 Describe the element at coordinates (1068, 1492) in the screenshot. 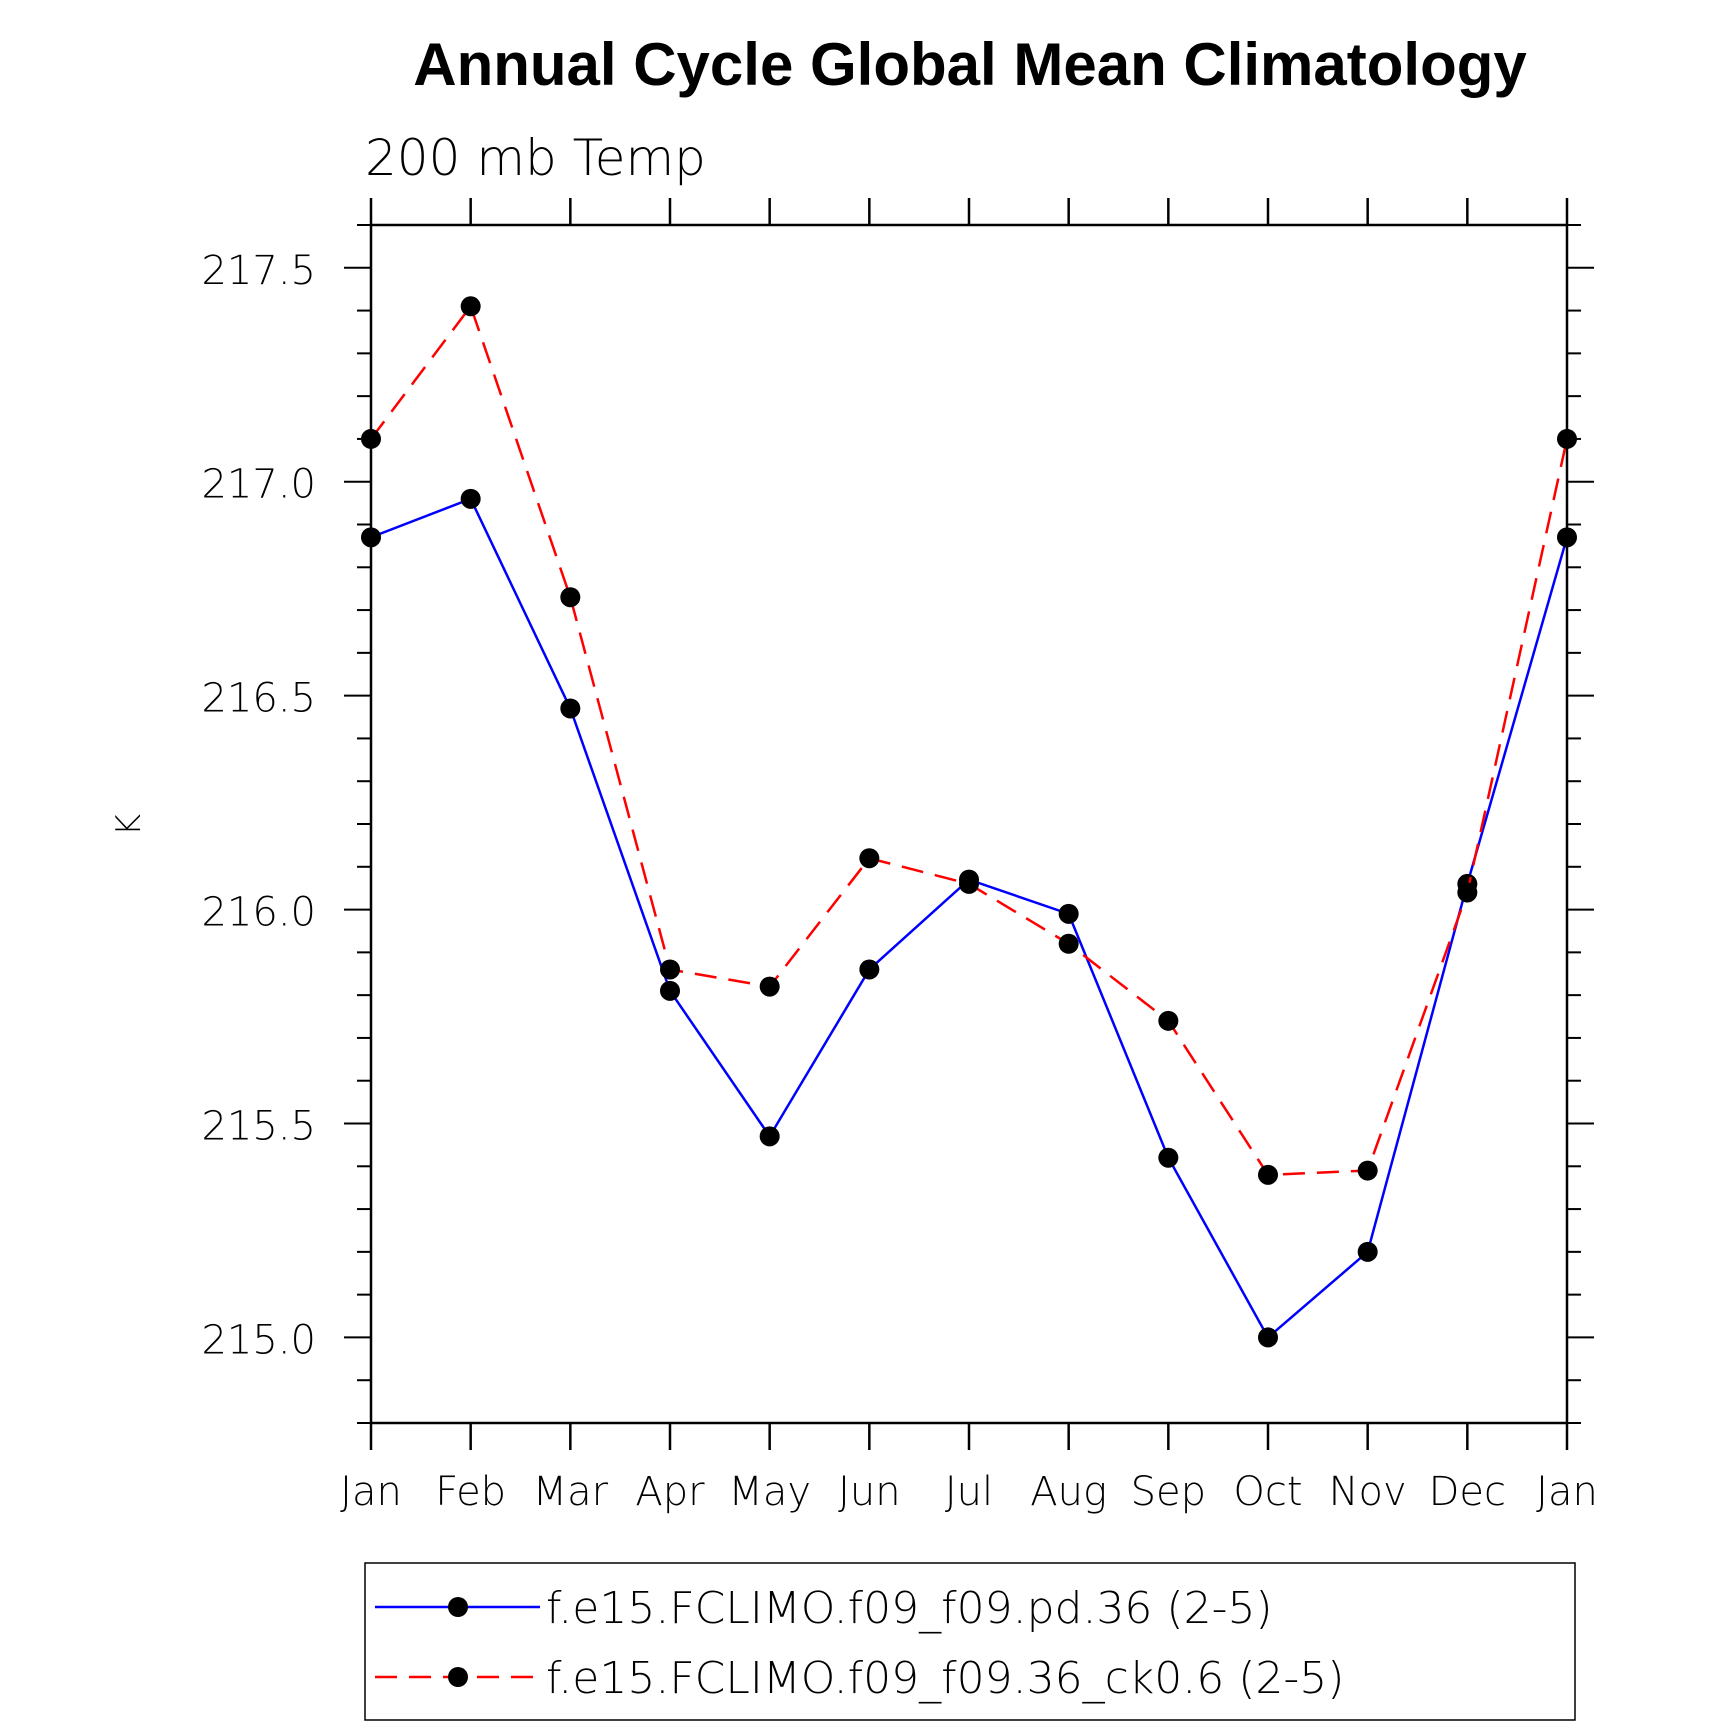

I see `x-tick-label: Aug` at that location.